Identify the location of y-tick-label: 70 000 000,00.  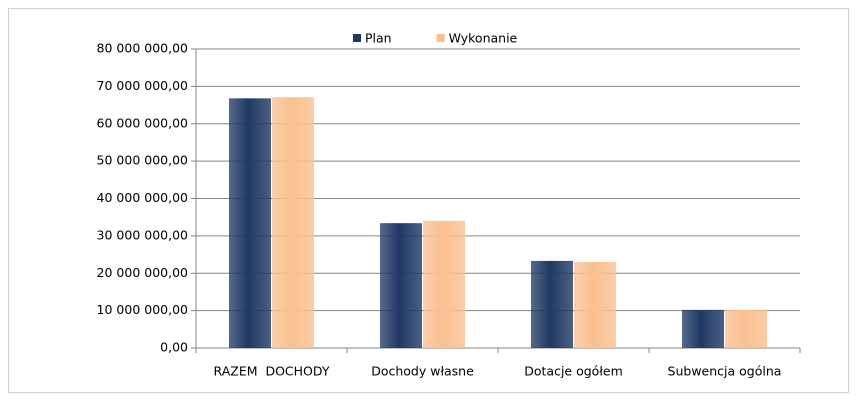
(142, 85).